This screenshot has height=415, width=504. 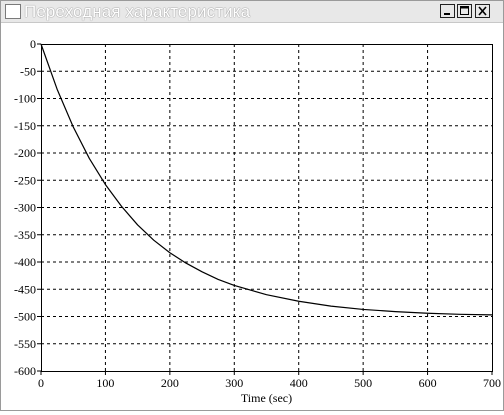 What do you see at coordinates (105, 383) in the screenshot?
I see `x-tick-label: 100` at bounding box center [105, 383].